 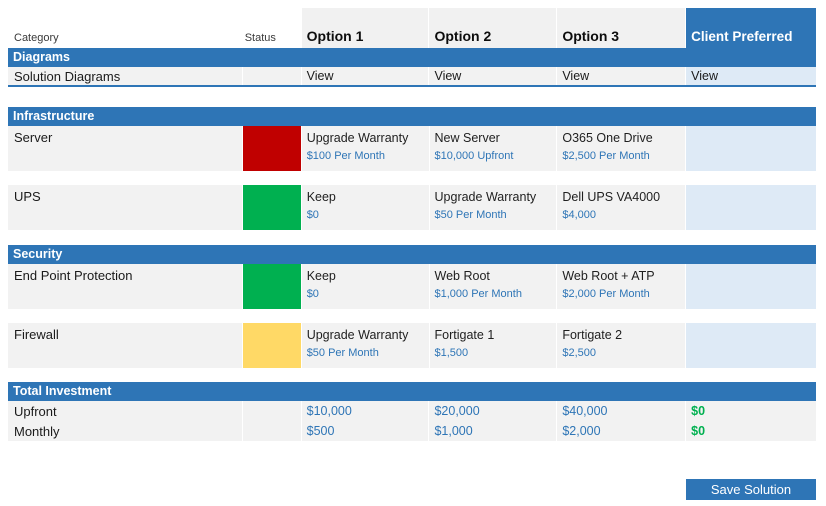 What do you see at coordinates (611, 197) in the screenshot?
I see `option-name: Dell UPS VA4000` at bounding box center [611, 197].